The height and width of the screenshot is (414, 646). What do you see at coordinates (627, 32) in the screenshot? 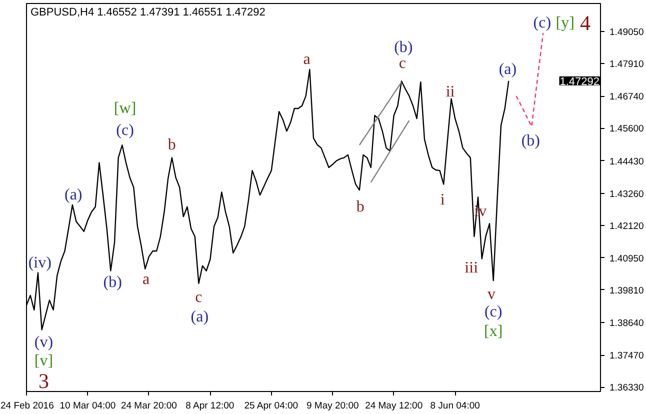
I see `y-tick-label: 1.49050` at bounding box center [627, 32].